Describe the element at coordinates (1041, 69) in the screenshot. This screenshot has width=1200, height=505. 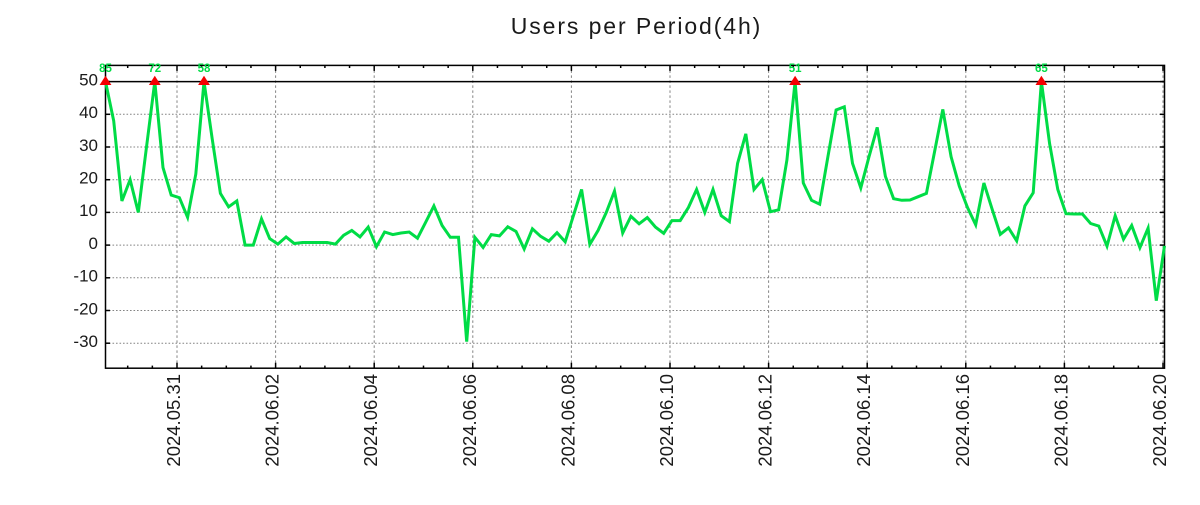
I see `svg-text: 65` at that location.